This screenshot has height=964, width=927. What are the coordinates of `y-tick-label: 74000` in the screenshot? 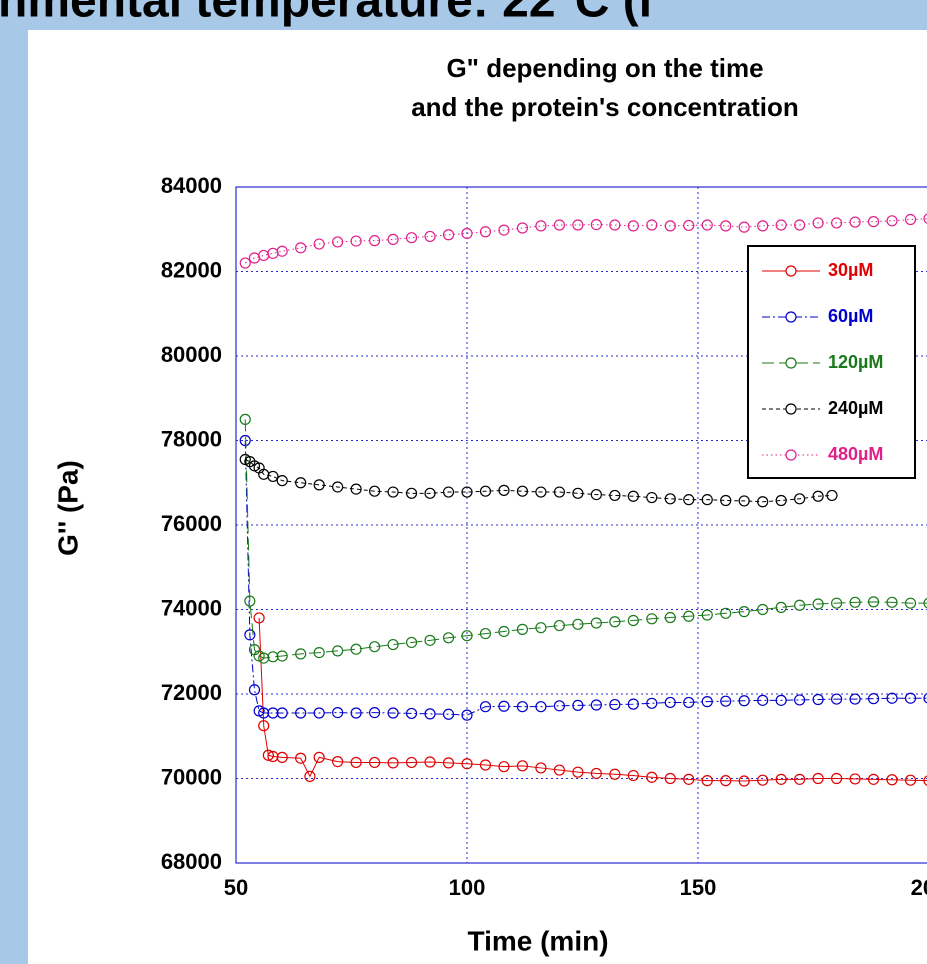 It's located at (191, 607).